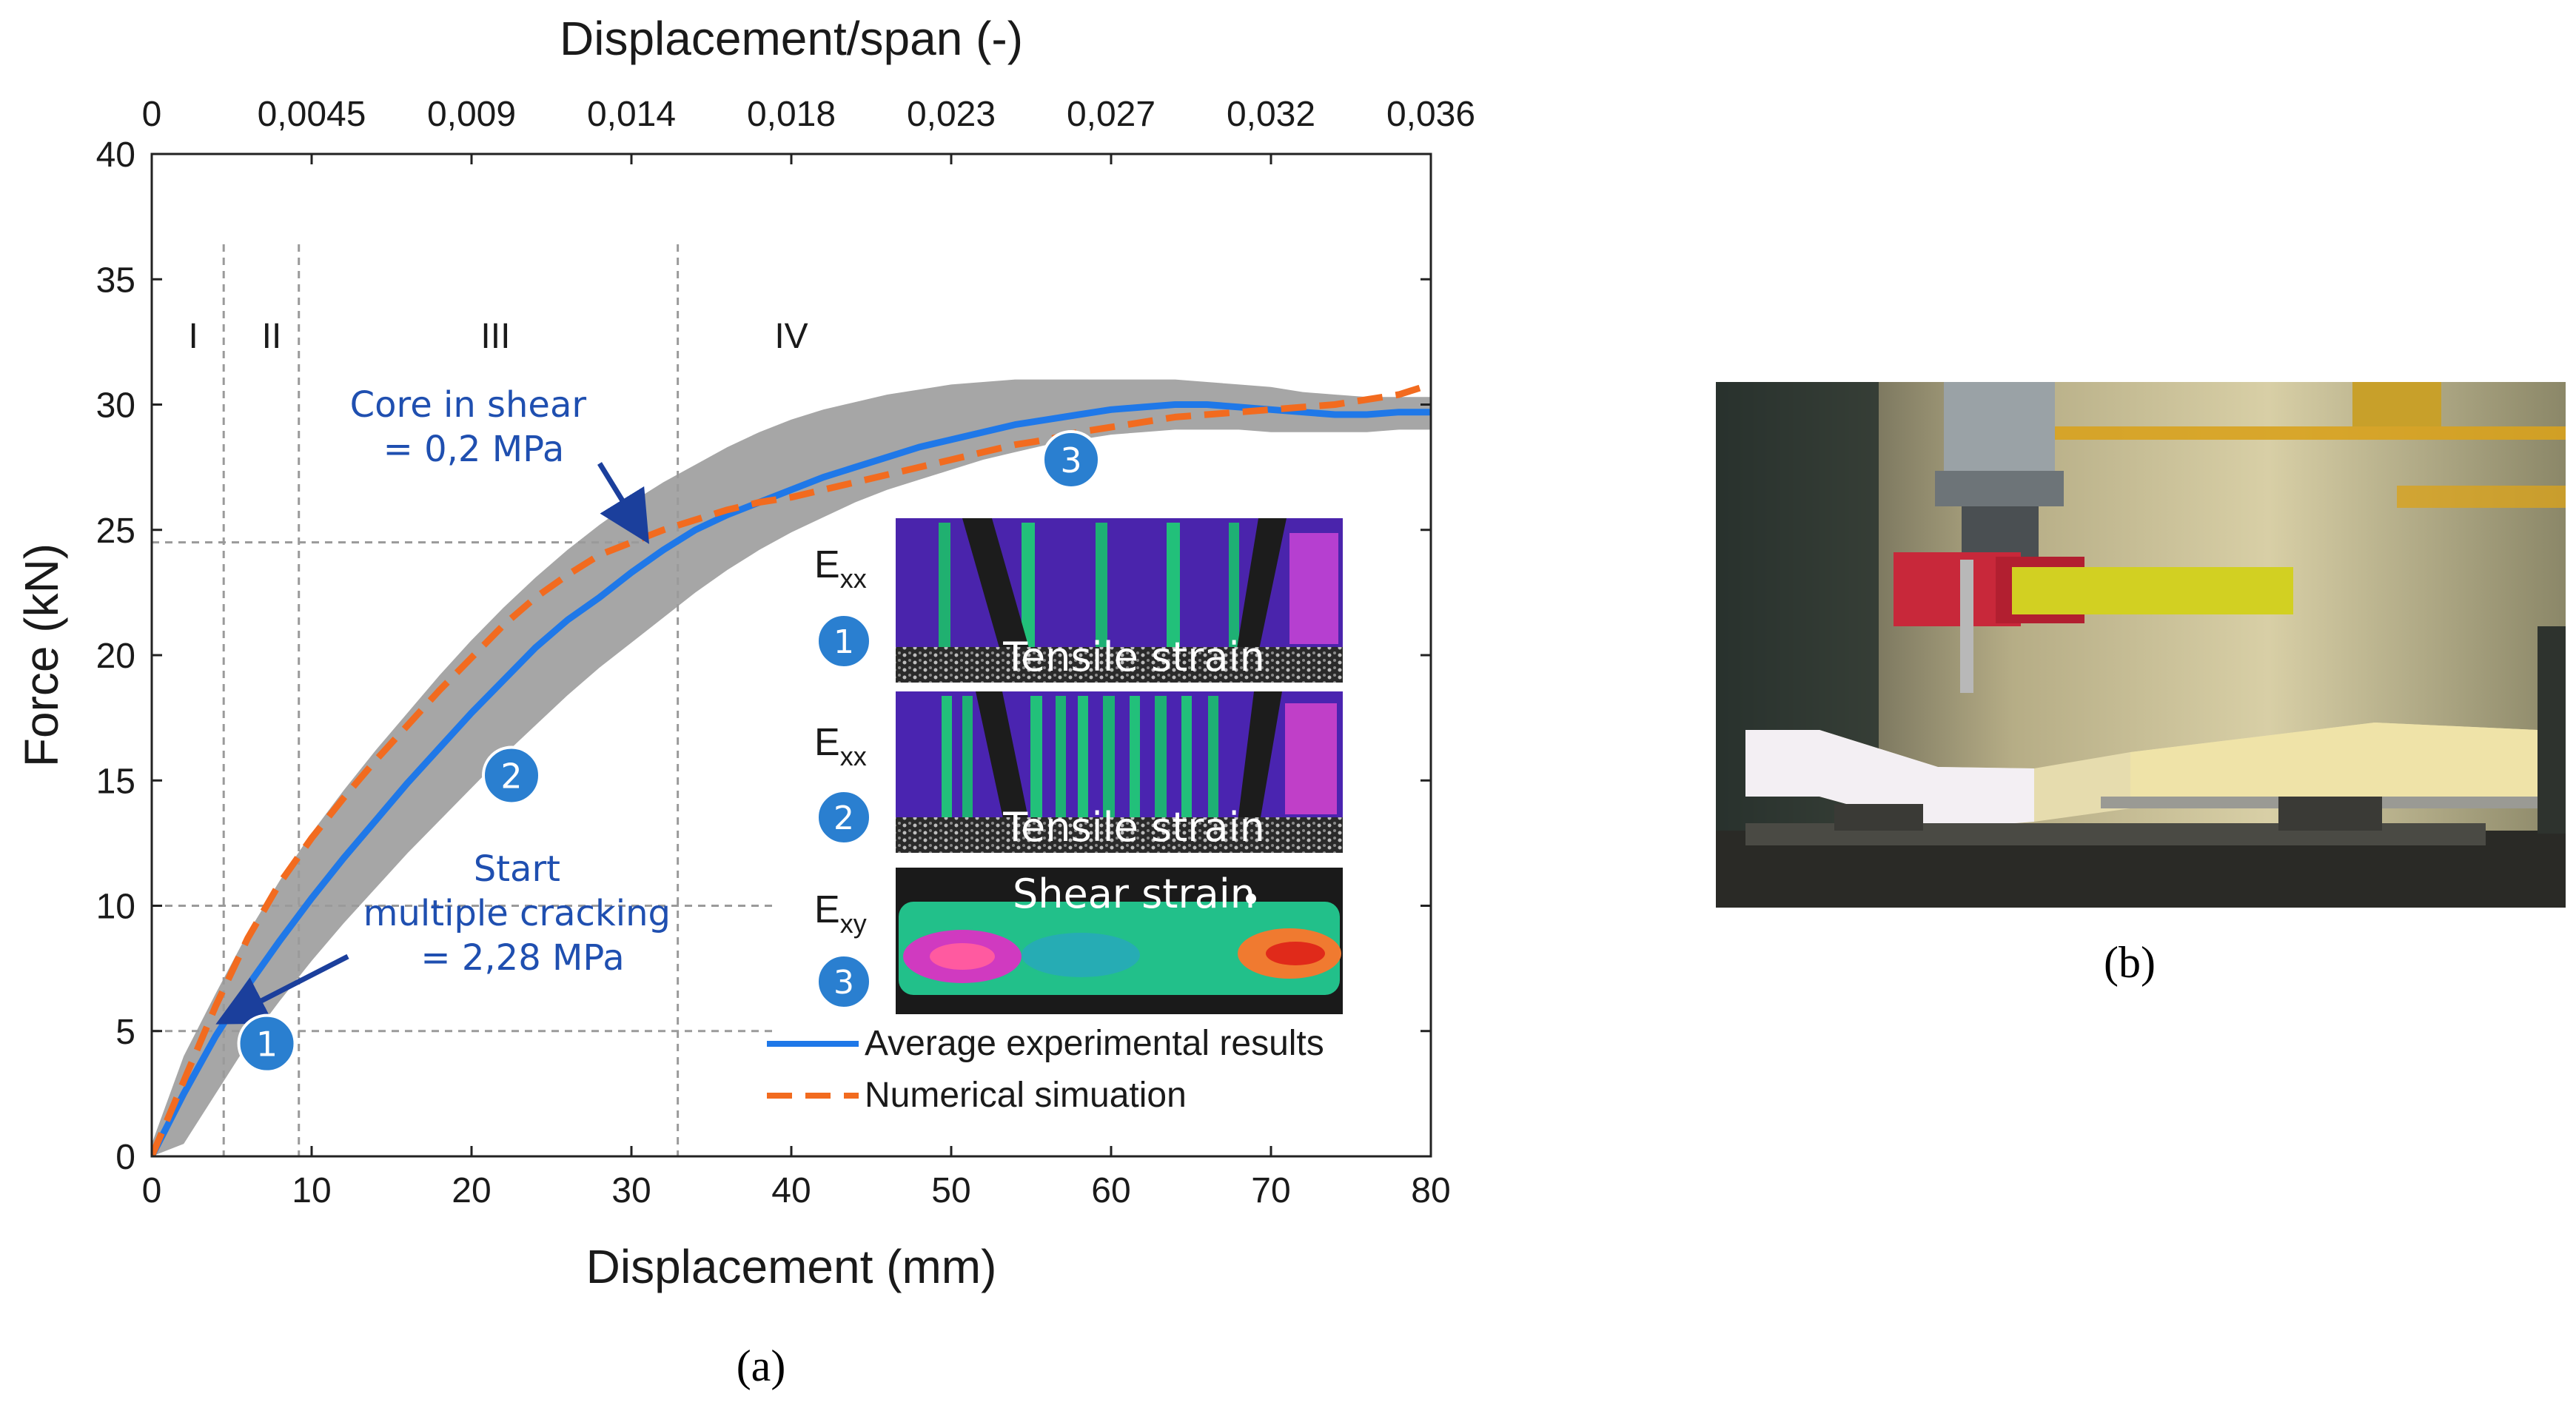 The image size is (2576, 1411). I want to click on y-tick-label: 20, so click(115, 656).